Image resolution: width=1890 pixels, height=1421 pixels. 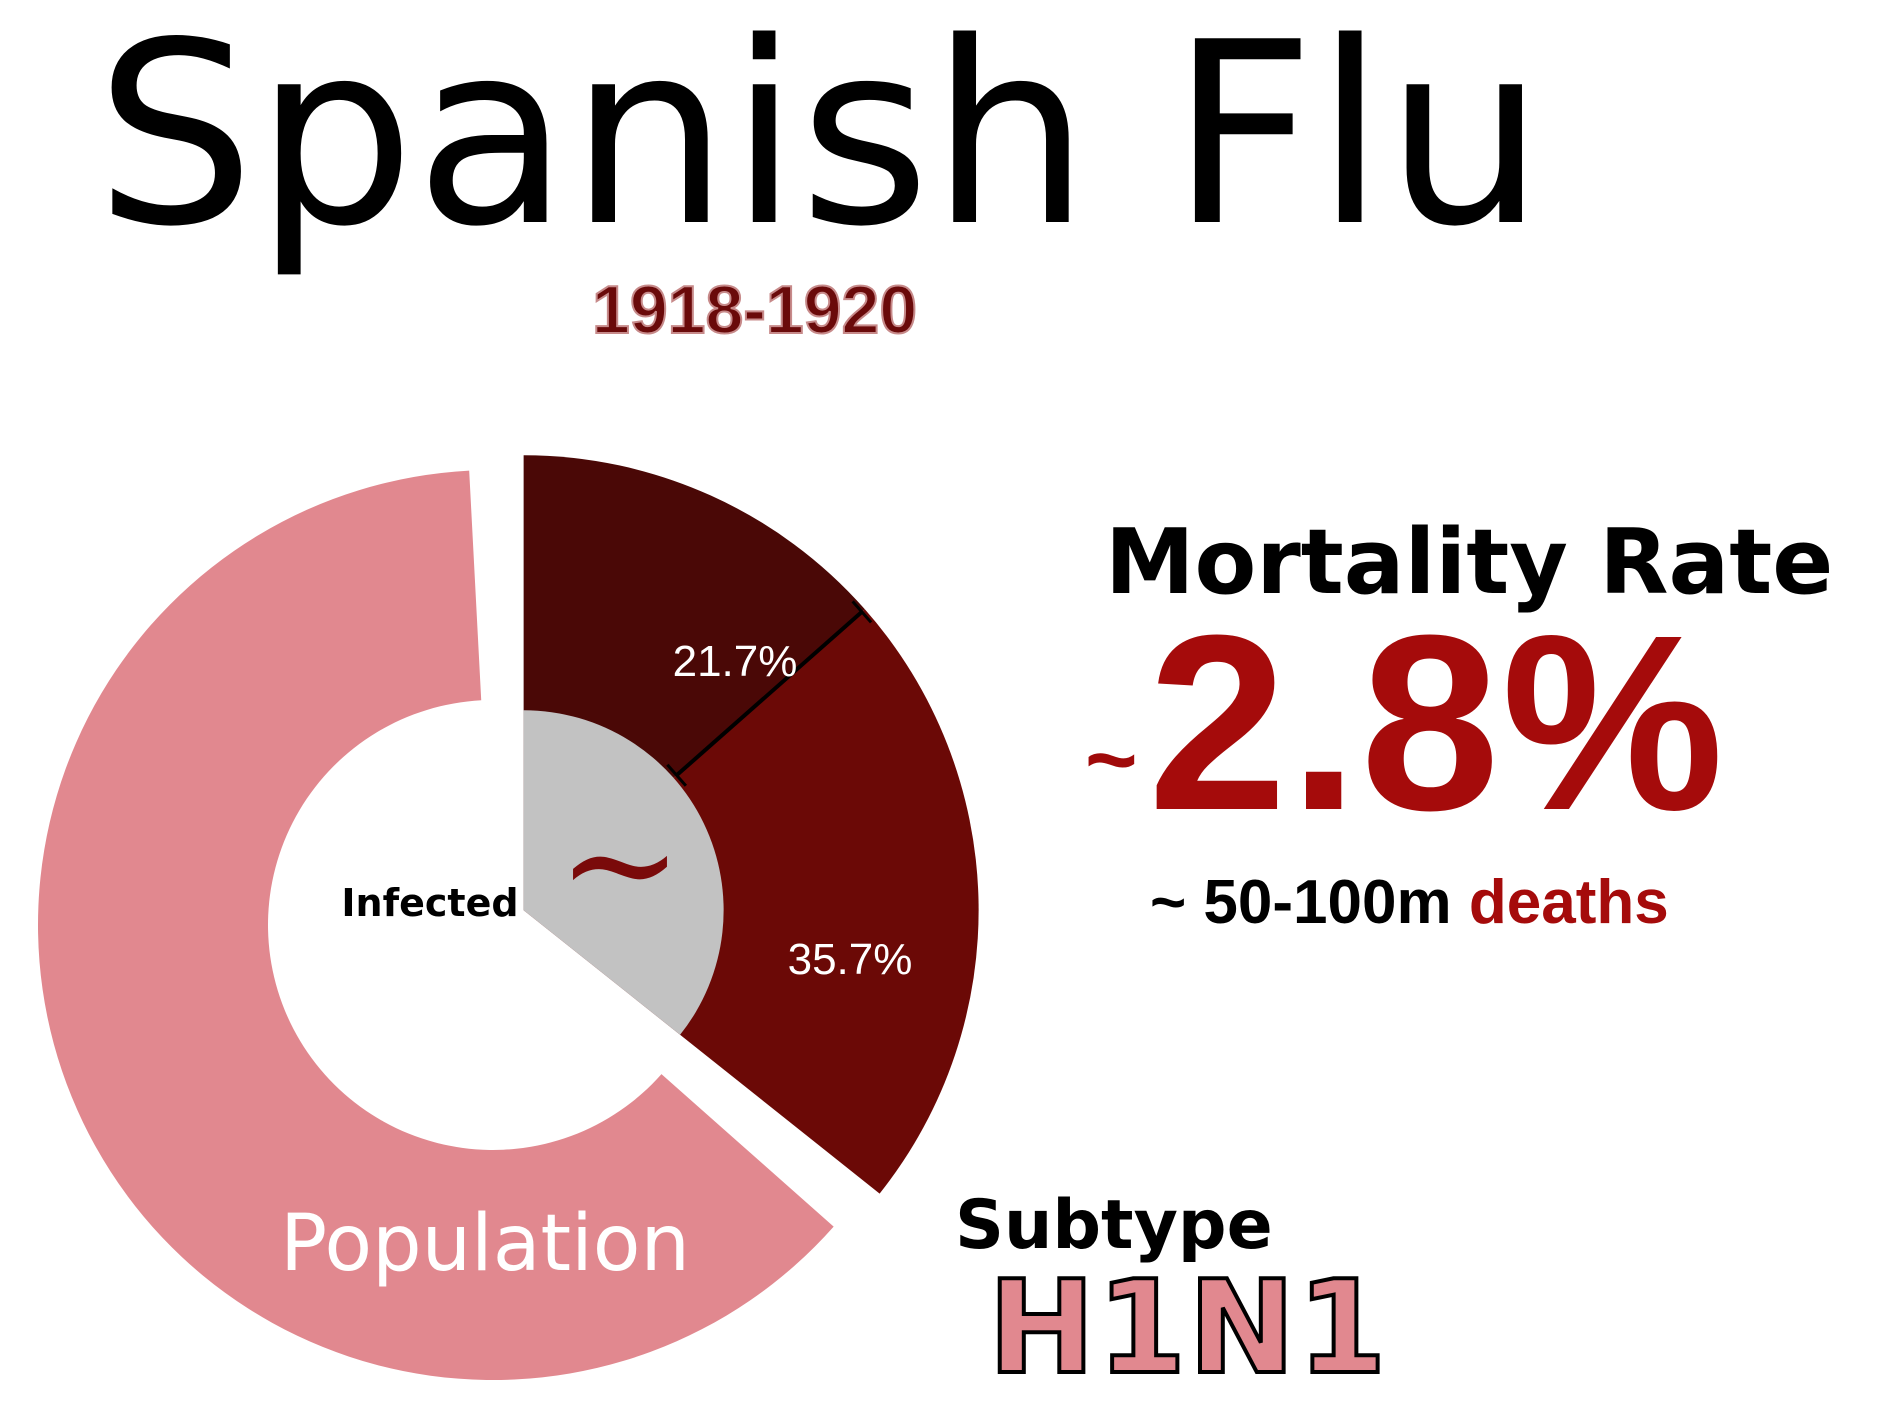 What do you see at coordinates (1111, 760) in the screenshot?
I see `mortality-approx-tilde: ~` at bounding box center [1111, 760].